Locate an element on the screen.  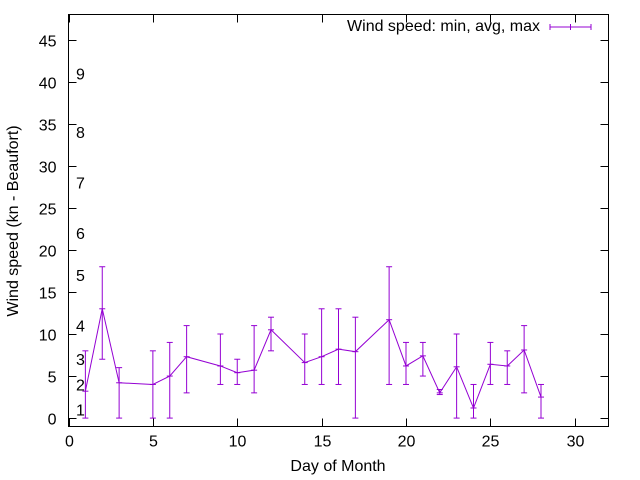
beaufort-label: 8 is located at coordinates (80, 133).